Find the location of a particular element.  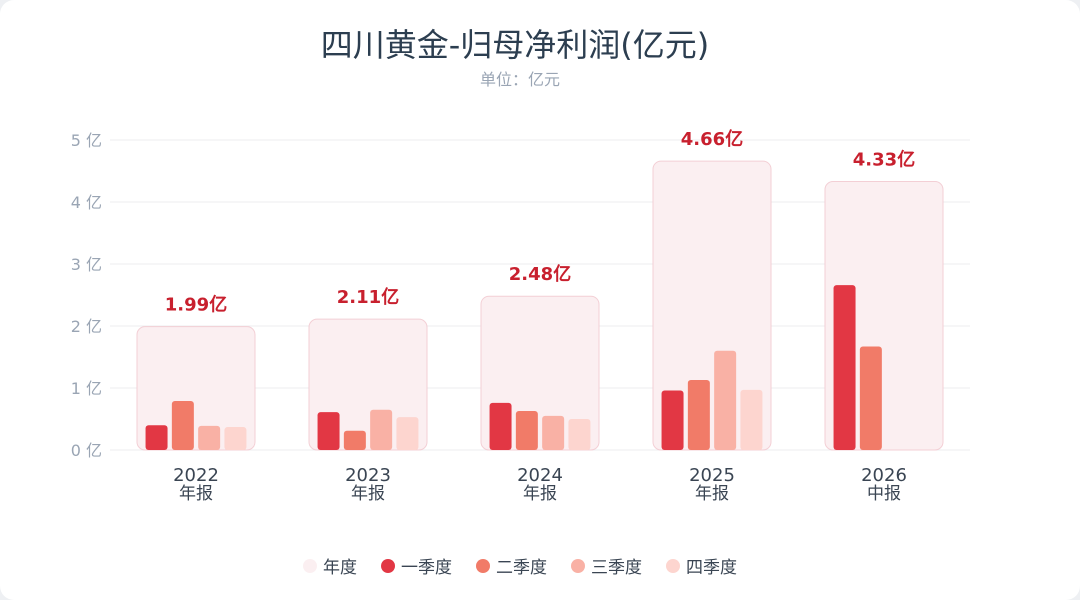

legend-item: 年度 is located at coordinates (330, 565).